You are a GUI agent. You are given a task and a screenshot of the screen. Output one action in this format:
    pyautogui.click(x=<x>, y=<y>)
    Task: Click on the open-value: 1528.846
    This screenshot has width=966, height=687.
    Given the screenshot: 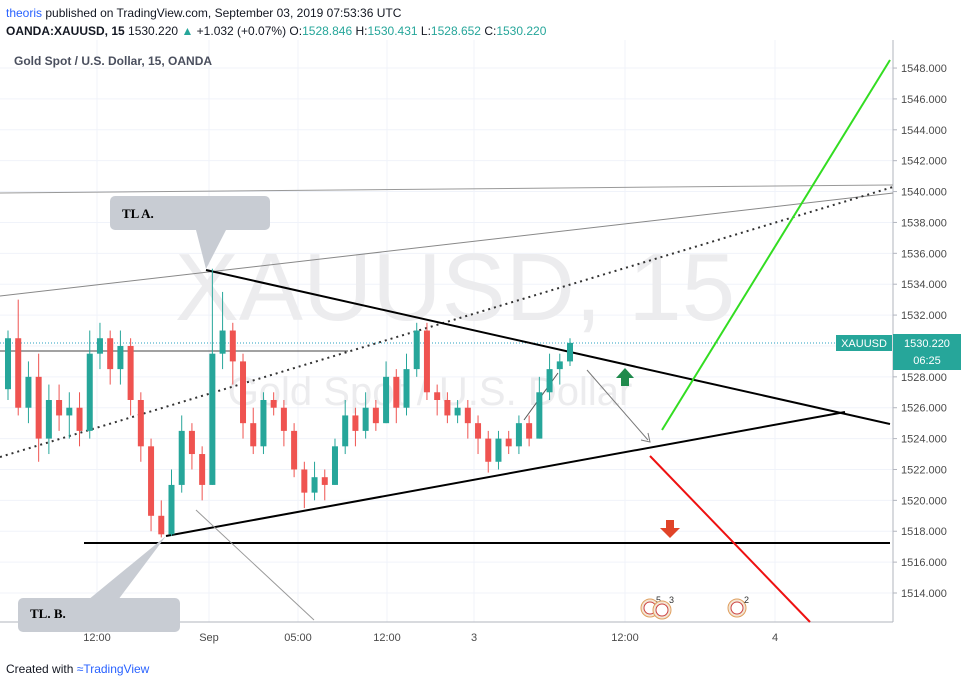 What is the action you would take?
    pyautogui.click(x=327, y=31)
    